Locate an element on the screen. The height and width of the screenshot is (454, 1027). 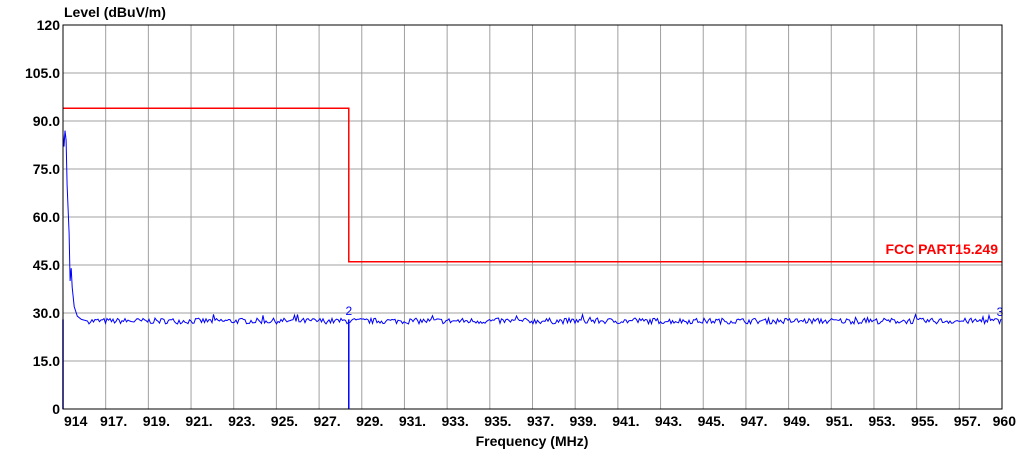
y-tick-label: 30.0 is located at coordinates (46, 313).